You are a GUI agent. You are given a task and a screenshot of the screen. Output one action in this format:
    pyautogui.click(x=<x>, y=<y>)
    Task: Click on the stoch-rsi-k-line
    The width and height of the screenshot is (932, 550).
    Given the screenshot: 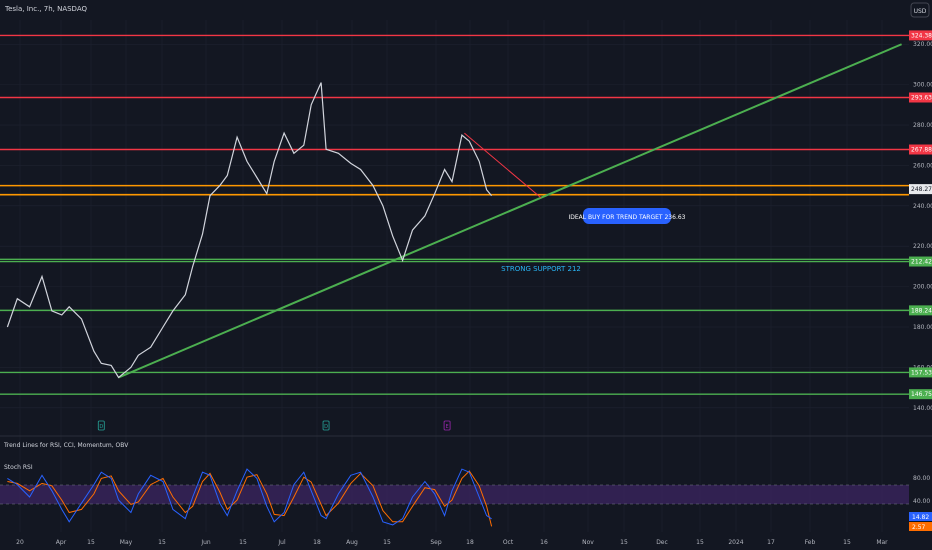 What is the action you would take?
    pyautogui.click(x=249, y=497)
    